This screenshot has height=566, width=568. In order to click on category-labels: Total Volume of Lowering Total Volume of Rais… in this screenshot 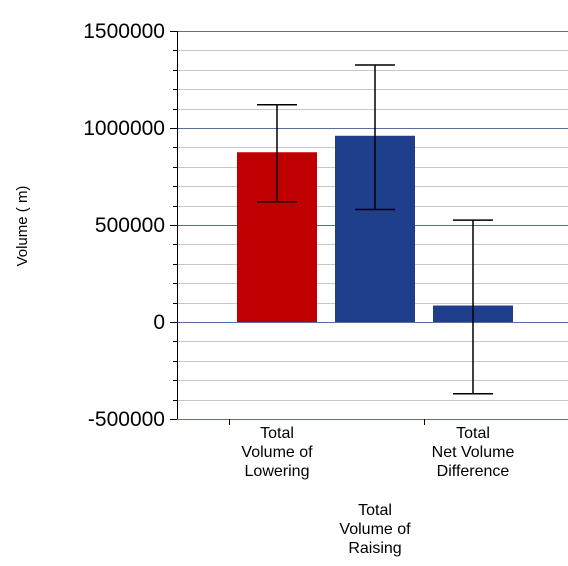, I will do `click(377, 491)`.